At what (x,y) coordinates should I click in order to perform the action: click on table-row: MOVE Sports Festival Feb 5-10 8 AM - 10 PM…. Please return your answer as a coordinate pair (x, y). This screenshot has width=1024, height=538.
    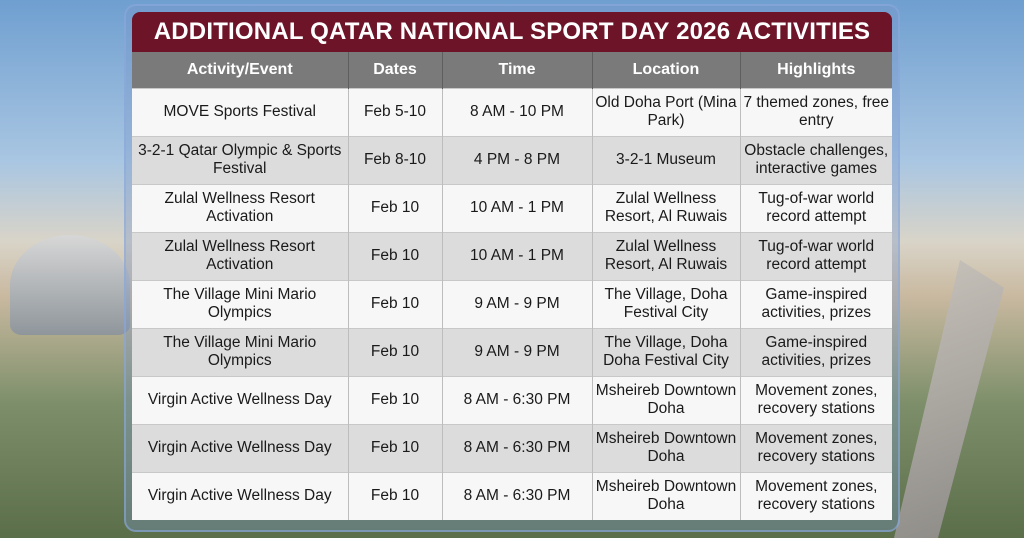
    Looking at the image, I should click on (512, 111).